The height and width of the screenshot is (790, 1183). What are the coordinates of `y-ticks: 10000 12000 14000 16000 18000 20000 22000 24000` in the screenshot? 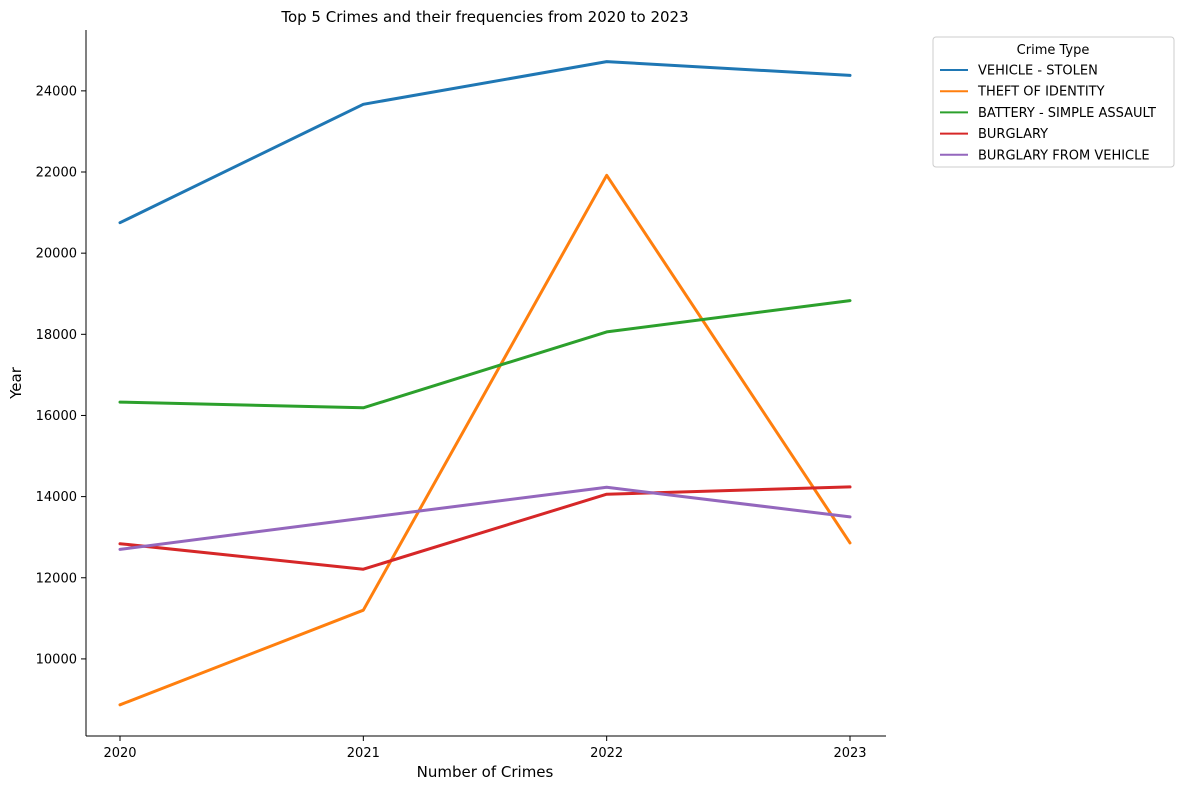 It's located at (61, 375).